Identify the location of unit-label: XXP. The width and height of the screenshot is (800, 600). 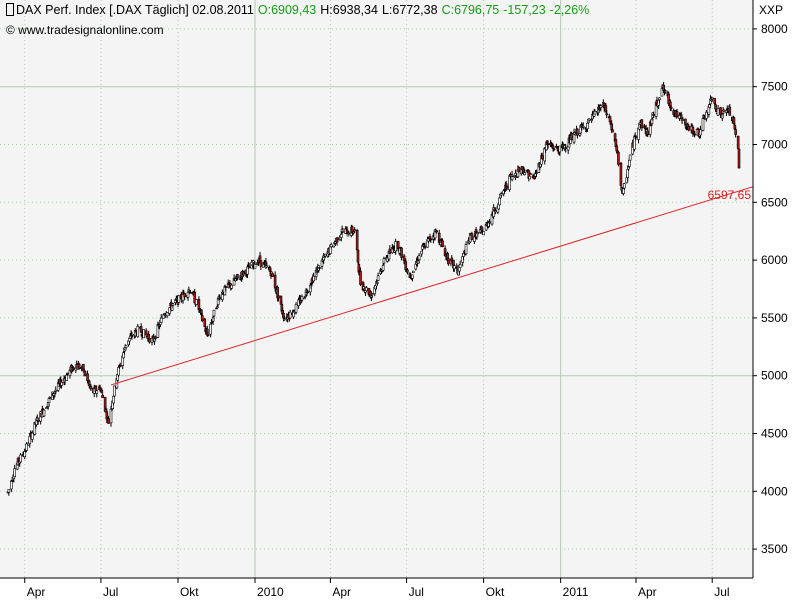
(771, 10).